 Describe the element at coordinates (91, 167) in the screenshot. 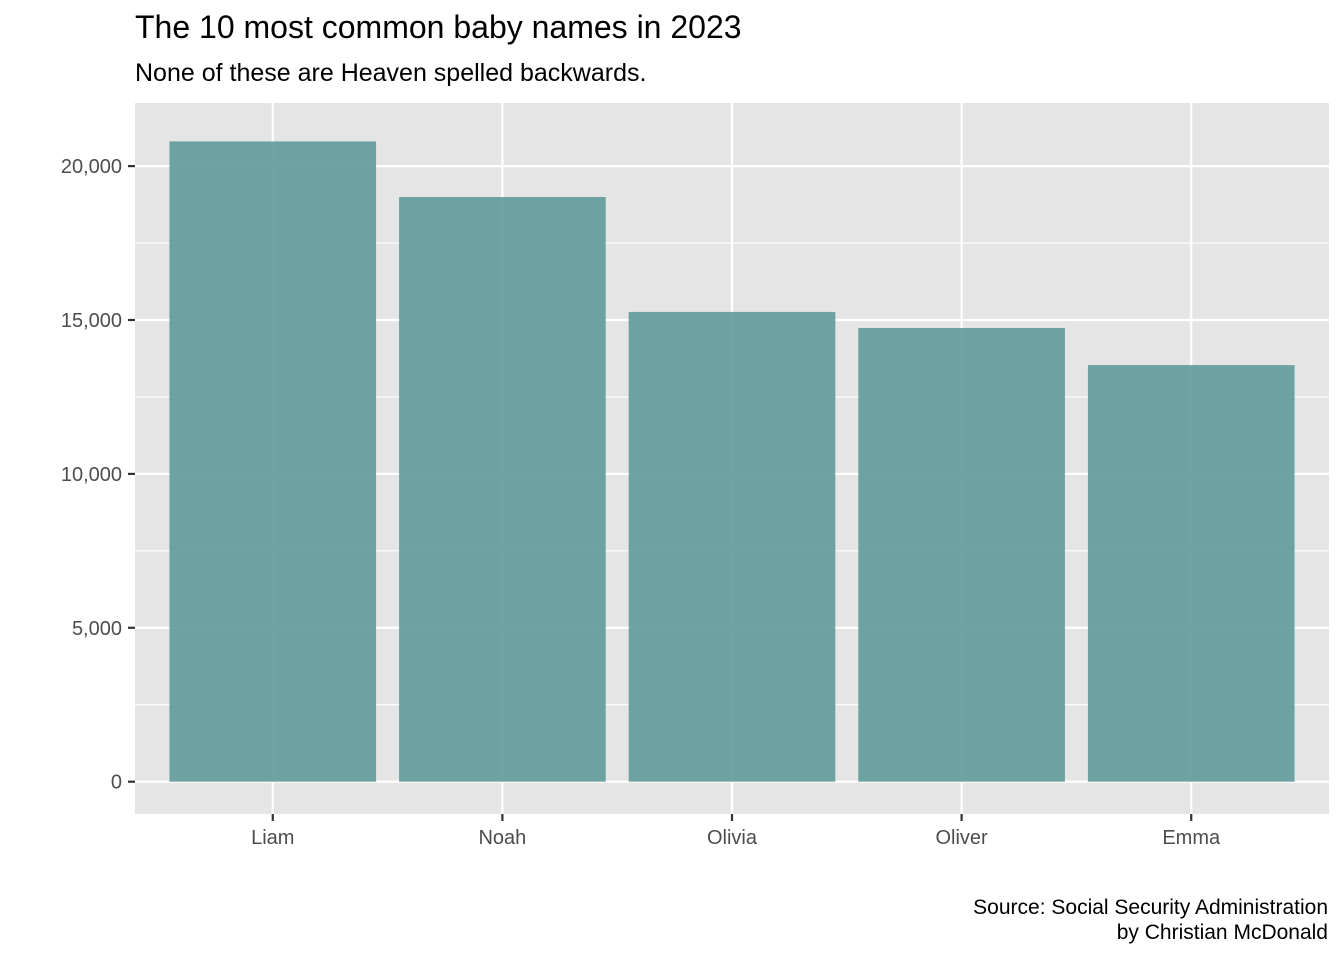

I see `y-tick-label: 20,000` at that location.